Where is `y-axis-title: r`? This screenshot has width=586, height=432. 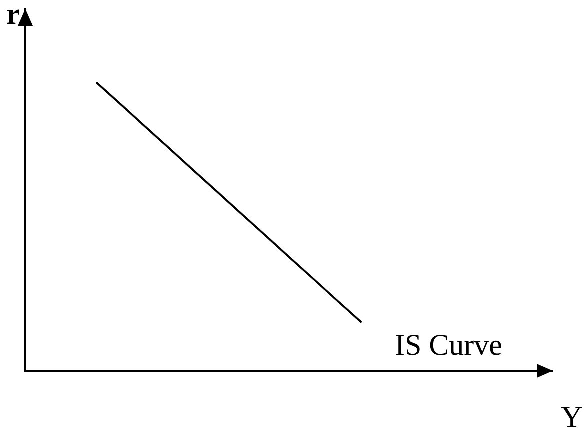 y-axis-title: r is located at coordinates (13, 15).